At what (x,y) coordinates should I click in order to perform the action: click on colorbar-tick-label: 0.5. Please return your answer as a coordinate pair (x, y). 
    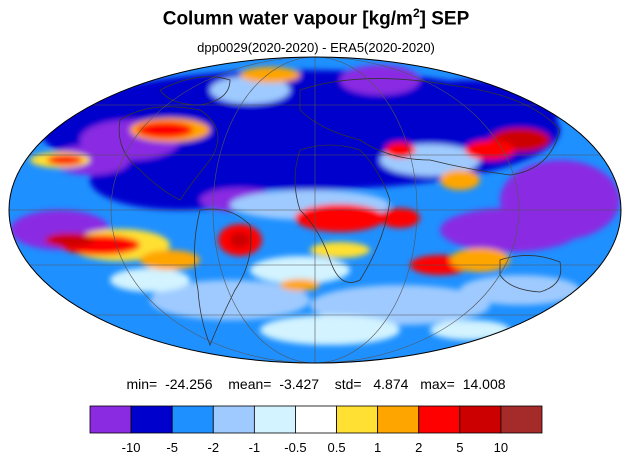
    Looking at the image, I should click on (336, 447).